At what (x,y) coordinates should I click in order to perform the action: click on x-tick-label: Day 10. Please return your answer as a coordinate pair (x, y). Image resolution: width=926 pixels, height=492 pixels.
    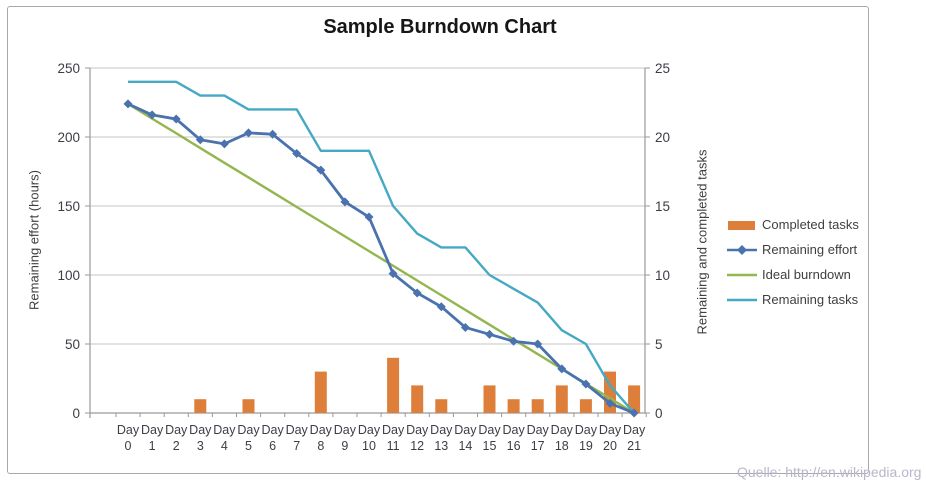
    Looking at the image, I should click on (369, 438).